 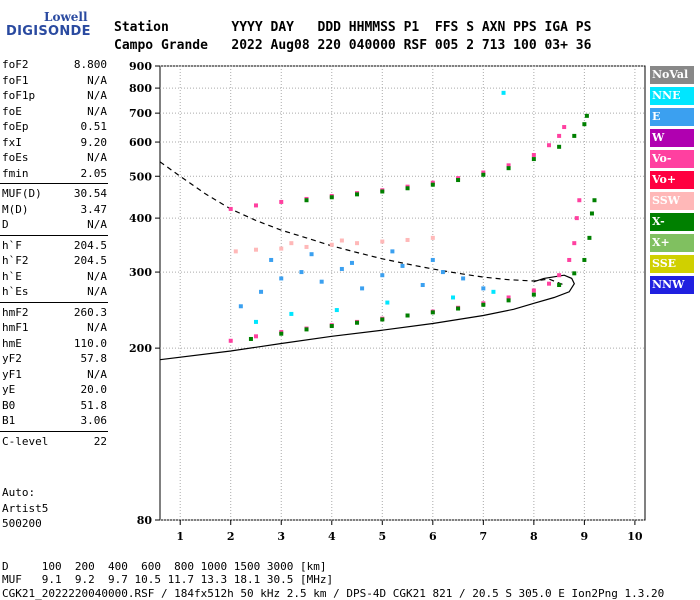 I want to click on param-name: h`F2, so click(x=15, y=260).